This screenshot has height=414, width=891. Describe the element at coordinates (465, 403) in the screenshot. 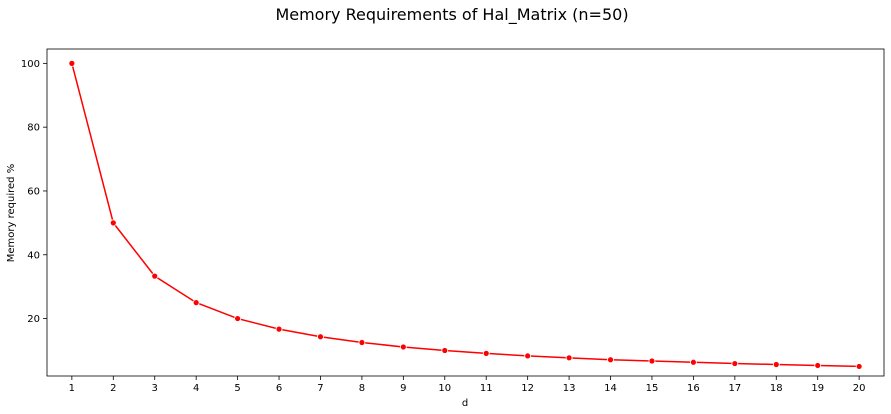

I see `x-axis-label: d` at that location.